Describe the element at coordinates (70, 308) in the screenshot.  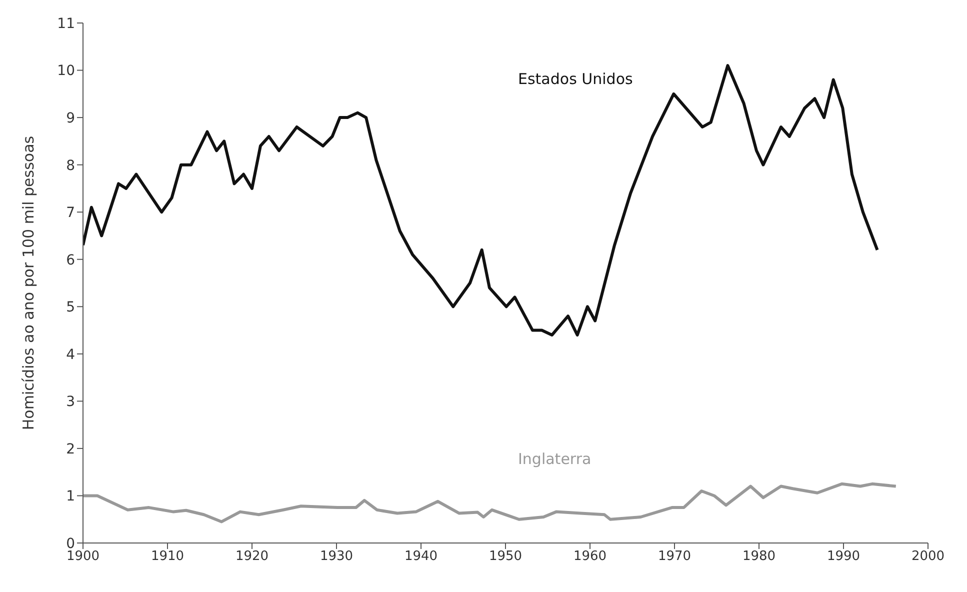
I see `y-tick-label: 5` at that location.